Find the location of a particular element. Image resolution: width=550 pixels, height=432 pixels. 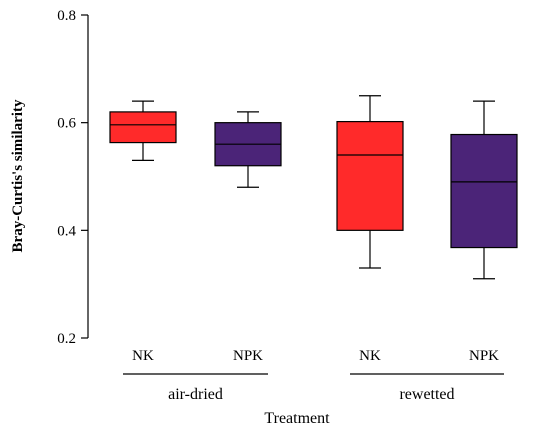

y-tick-label: 0.4 is located at coordinates (66, 231).